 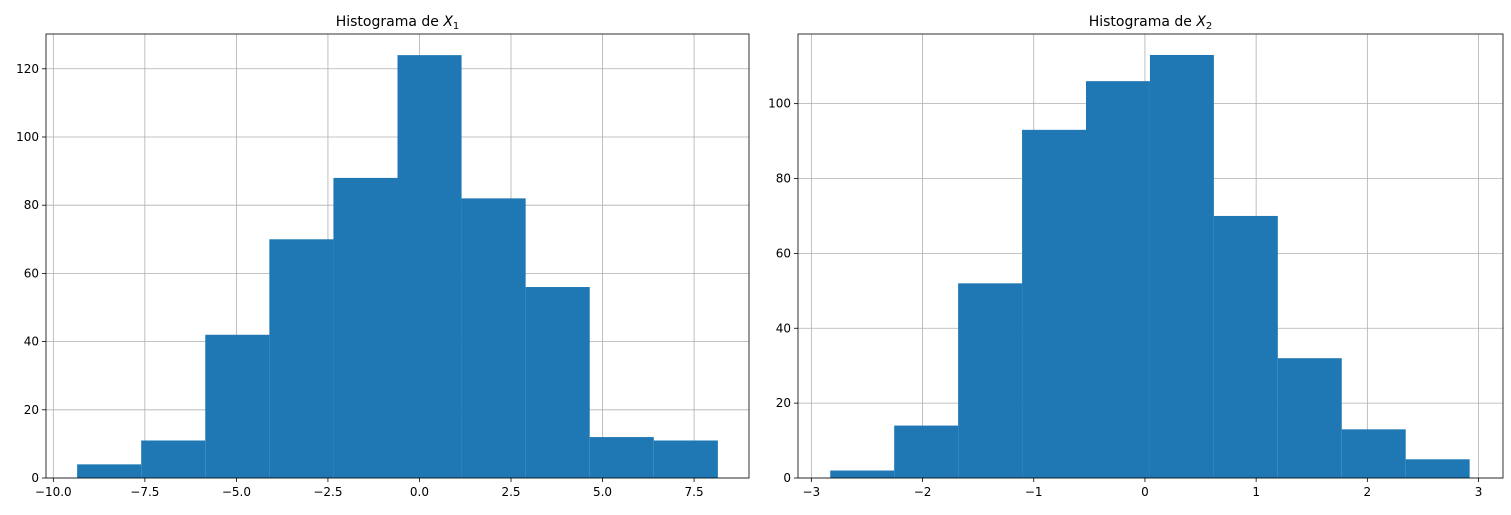 I want to click on histogram-1-x-tick-label: 0.0, so click(x=419, y=492).